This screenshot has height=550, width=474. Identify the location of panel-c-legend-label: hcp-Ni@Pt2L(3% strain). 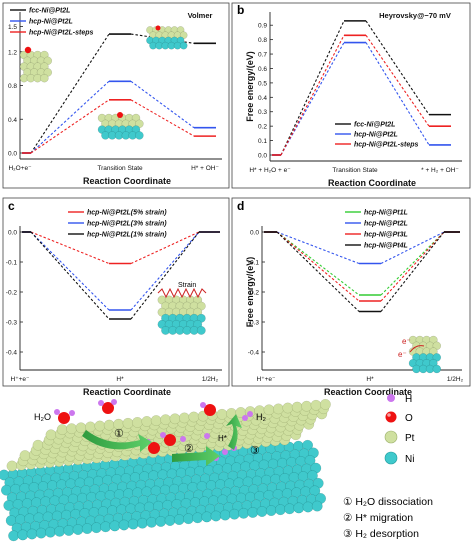
(127, 224).